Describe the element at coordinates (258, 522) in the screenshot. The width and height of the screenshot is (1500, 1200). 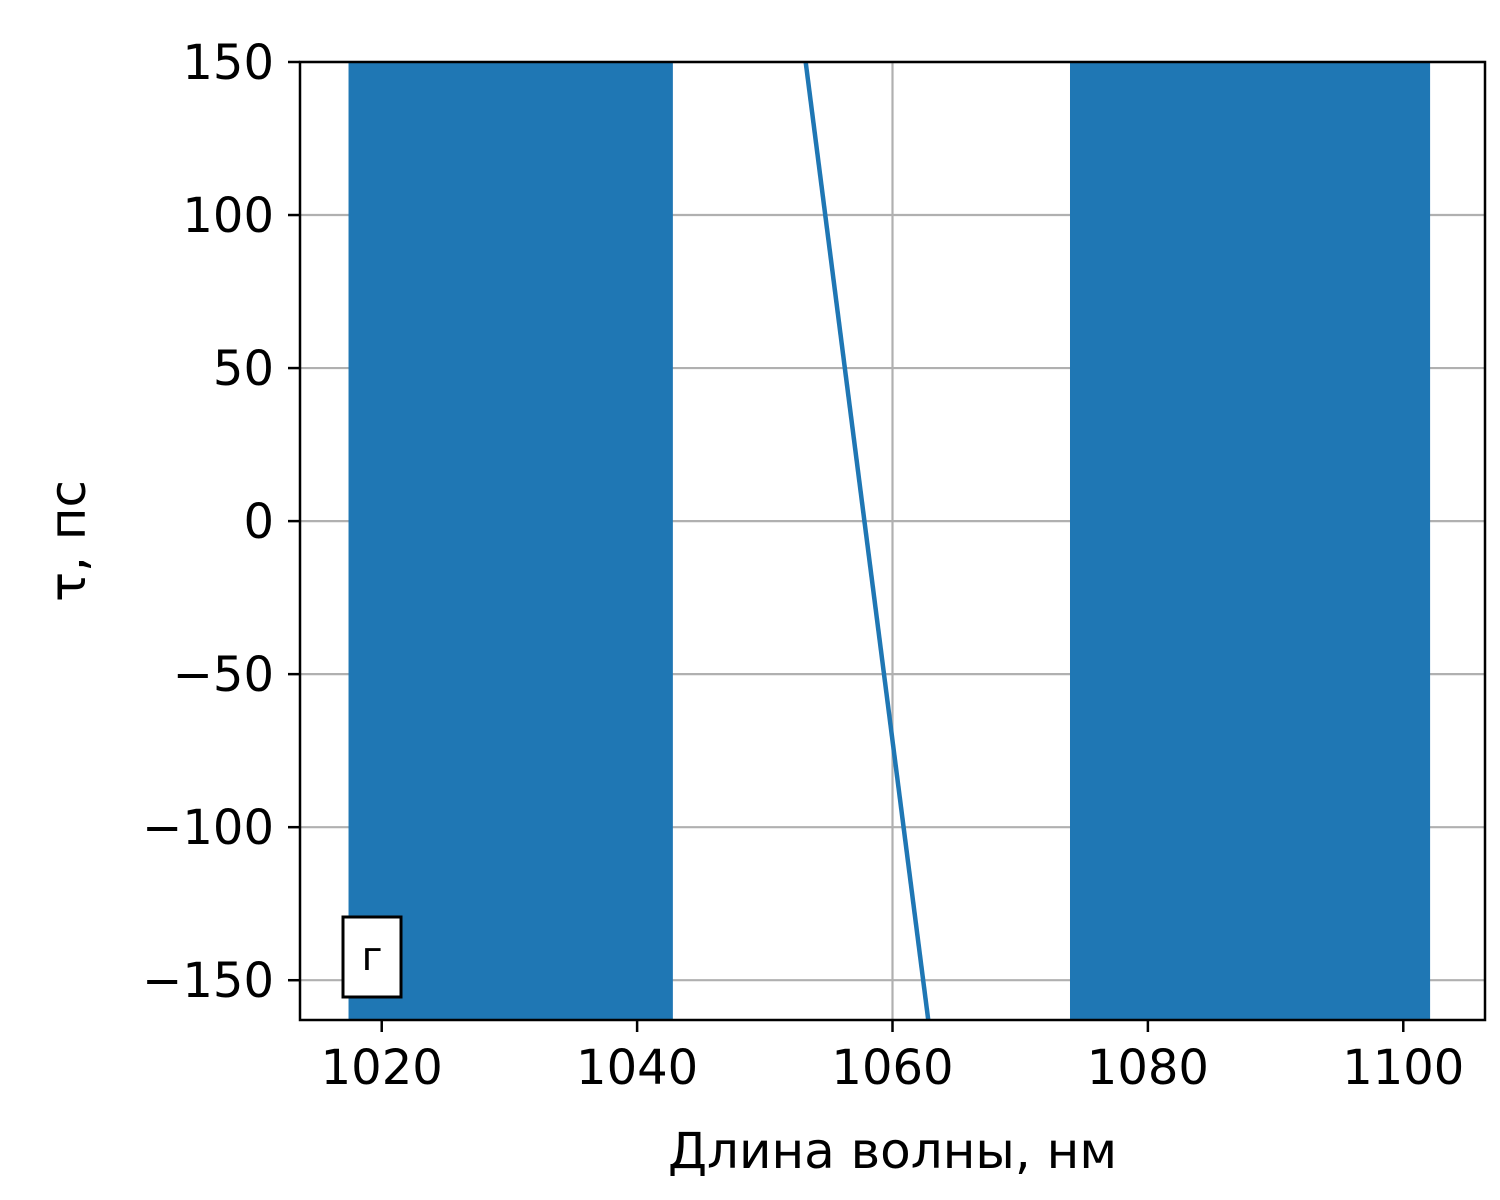
I see `y-tick-label-3: 0` at that location.